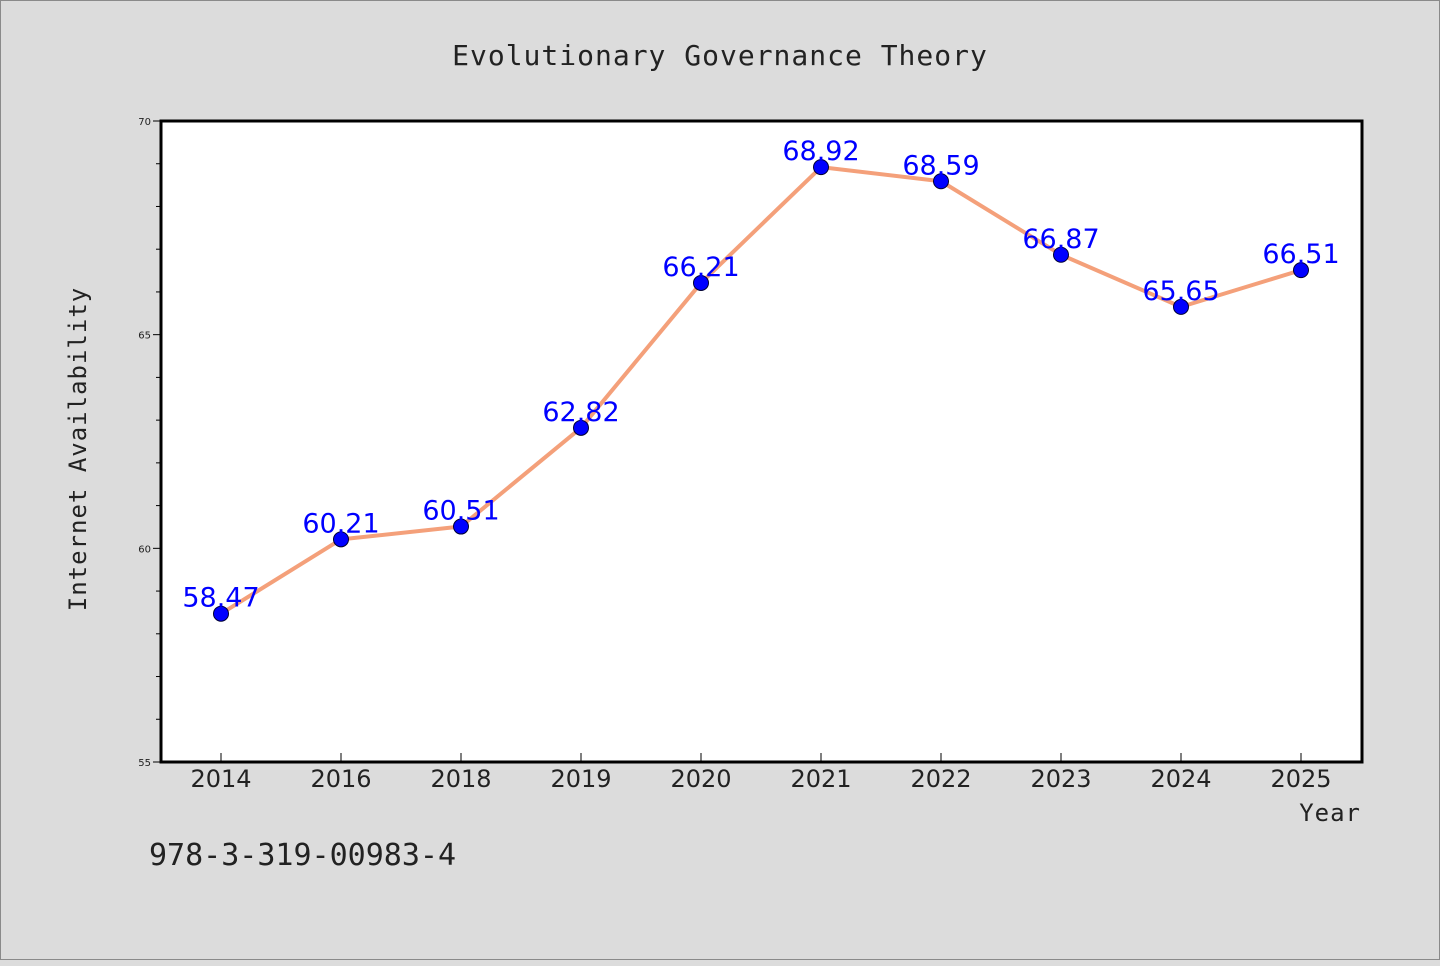 This screenshot has width=1440, height=966. I want to click on x-tick-label: 2019, so click(580, 779).